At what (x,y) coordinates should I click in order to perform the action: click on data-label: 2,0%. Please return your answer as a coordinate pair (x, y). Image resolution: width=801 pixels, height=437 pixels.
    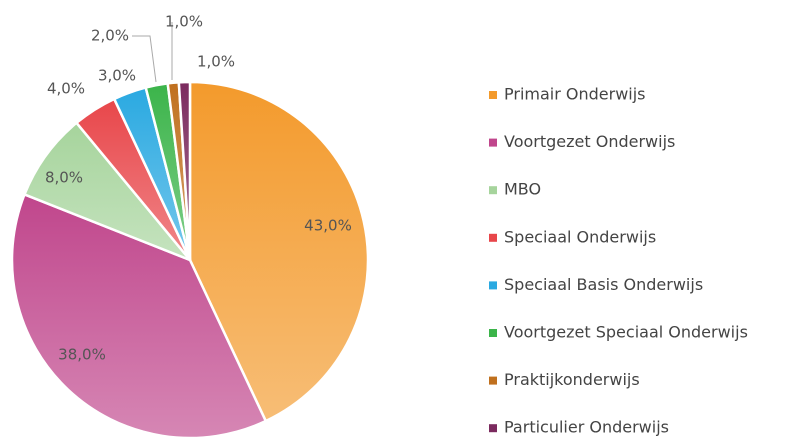
    Looking at the image, I should click on (110, 36).